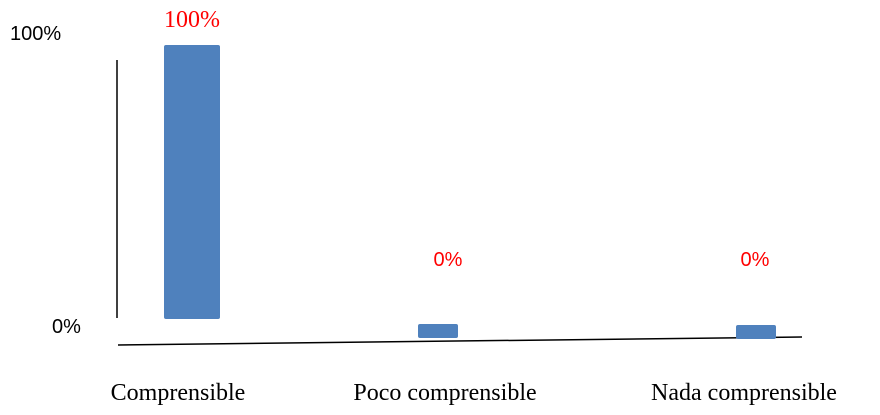 This screenshot has width=880, height=415. What do you see at coordinates (444, 393) in the screenshot?
I see `category-label-poco-comprensible: Poco comprensible` at bounding box center [444, 393].